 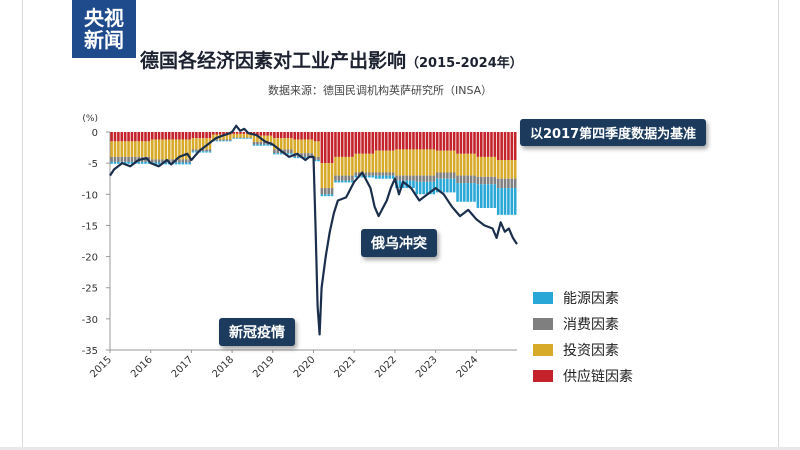 What do you see at coordinates (104, 40) in the screenshot?
I see `logo-line2: 新闻` at bounding box center [104, 40].